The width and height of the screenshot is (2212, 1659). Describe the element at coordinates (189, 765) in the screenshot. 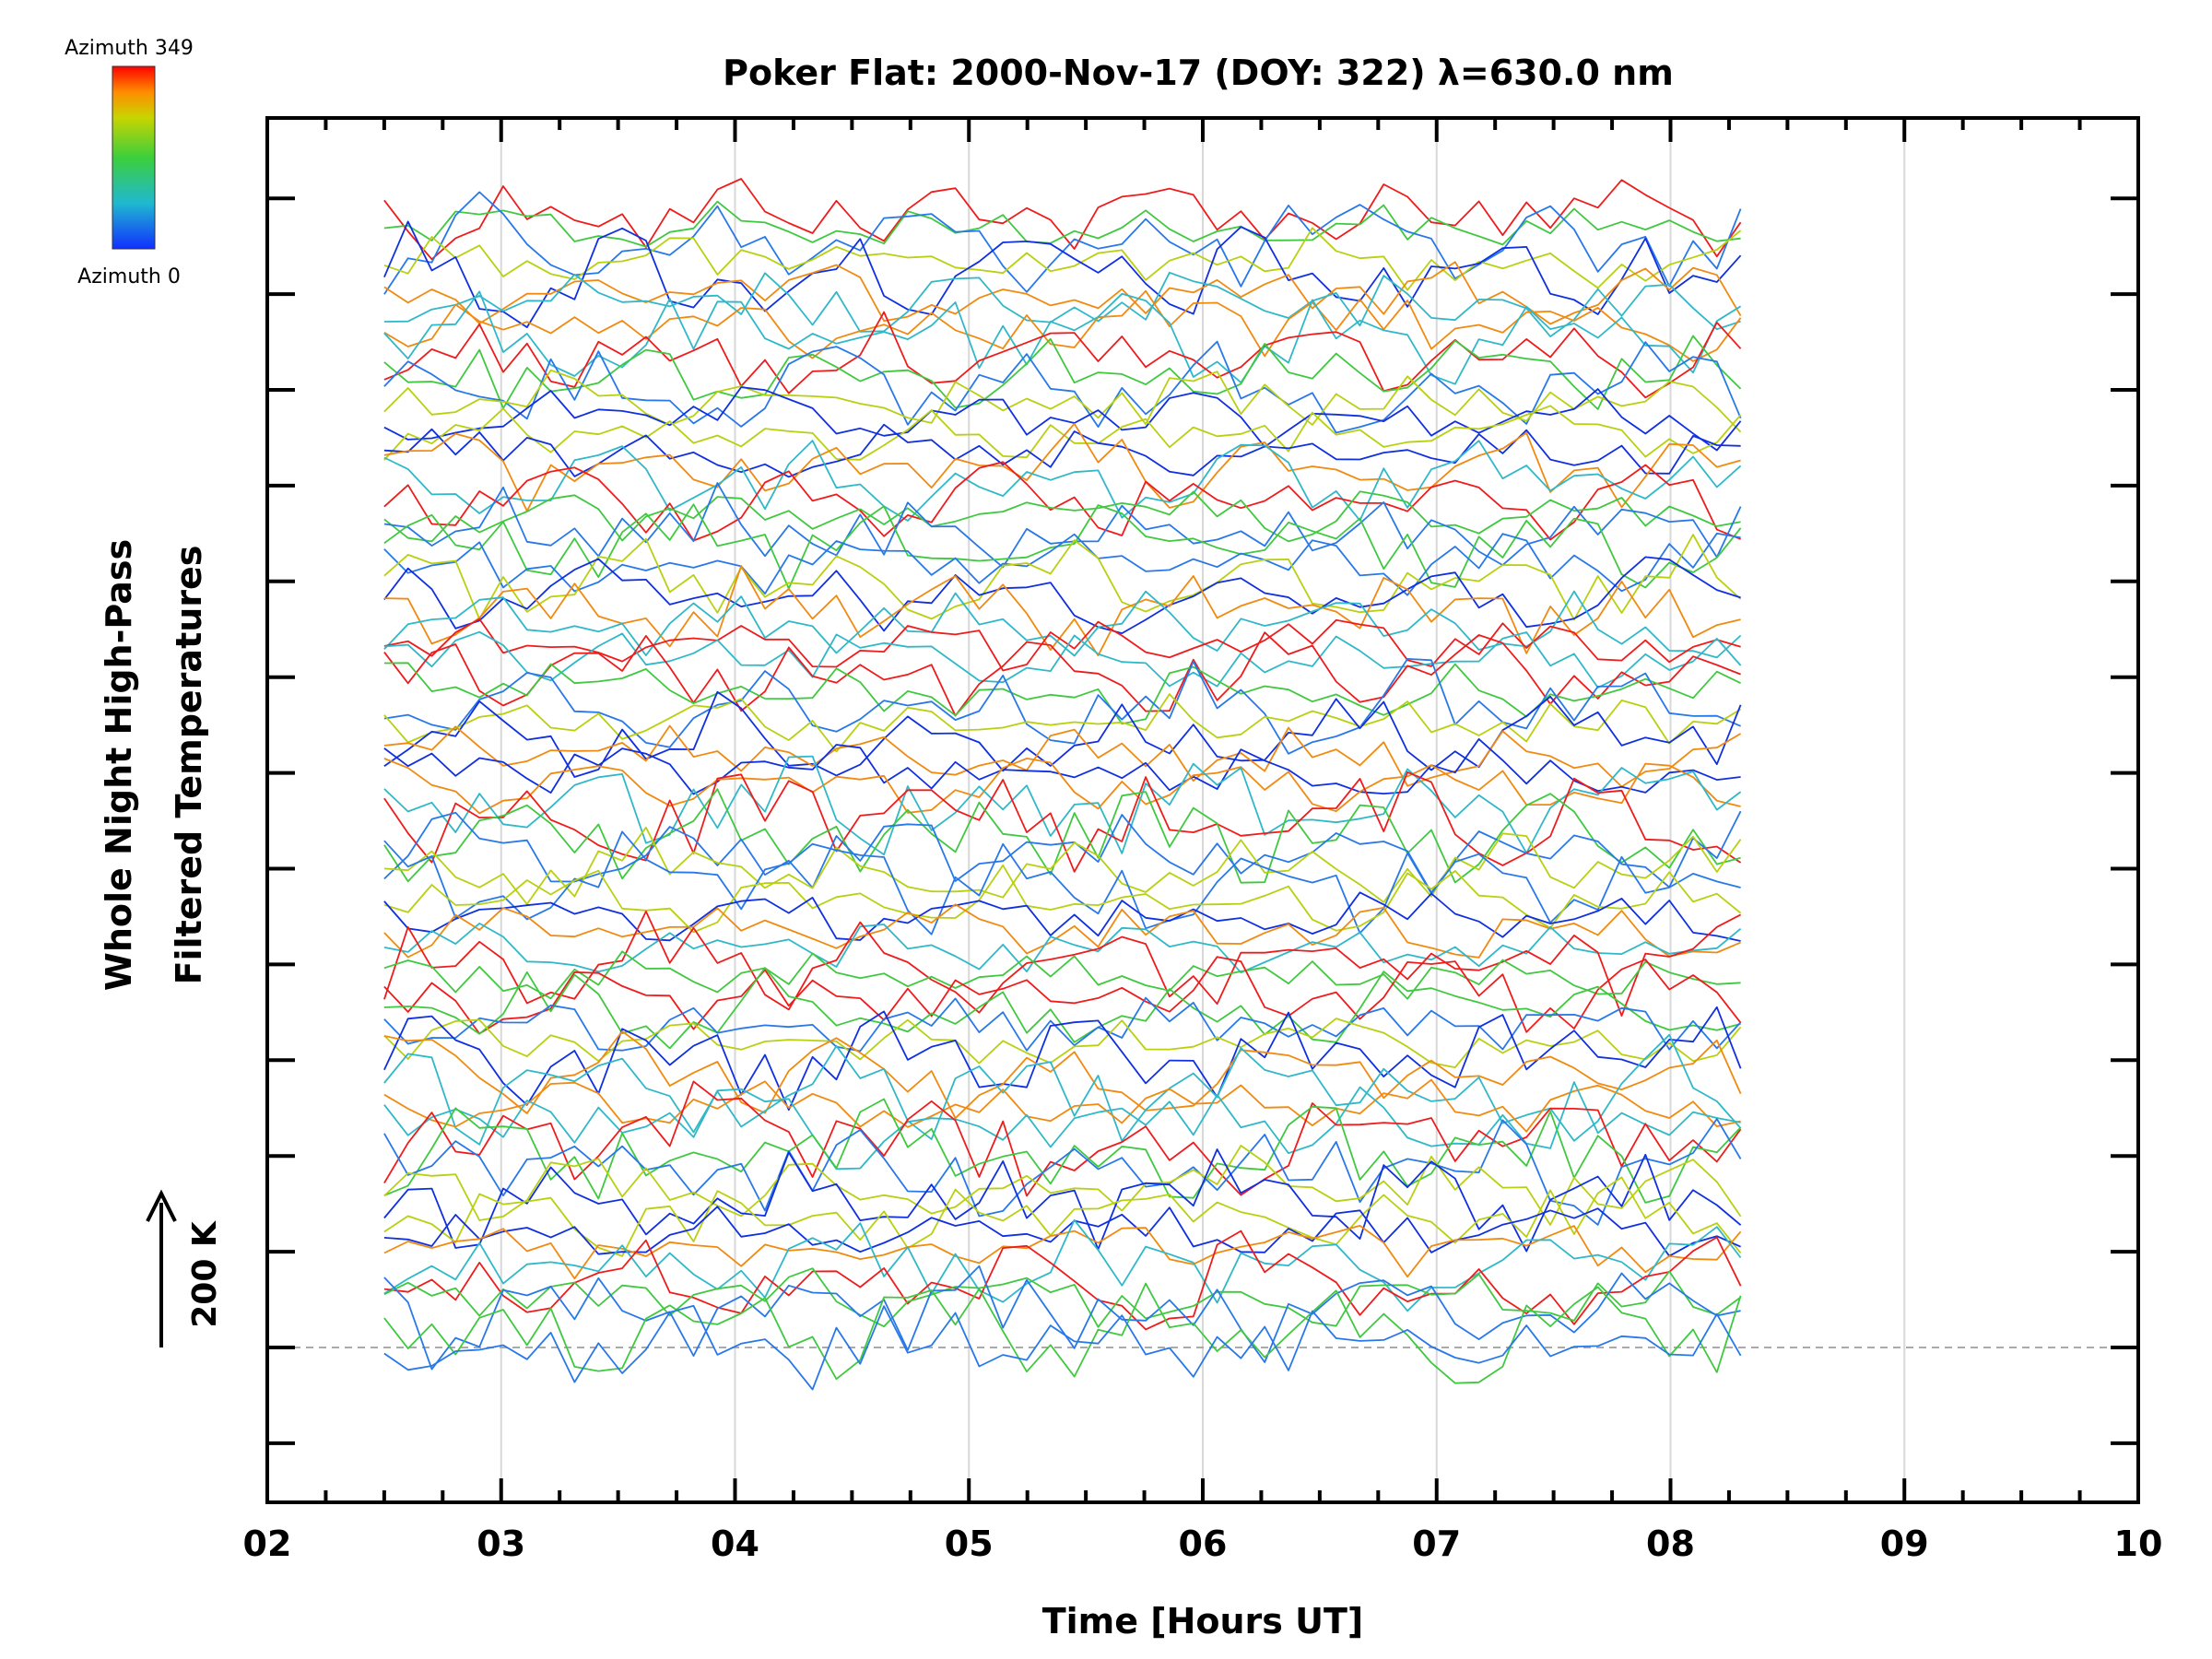

I see `y-axis-label-line2: Filtered Temperatures` at that location.